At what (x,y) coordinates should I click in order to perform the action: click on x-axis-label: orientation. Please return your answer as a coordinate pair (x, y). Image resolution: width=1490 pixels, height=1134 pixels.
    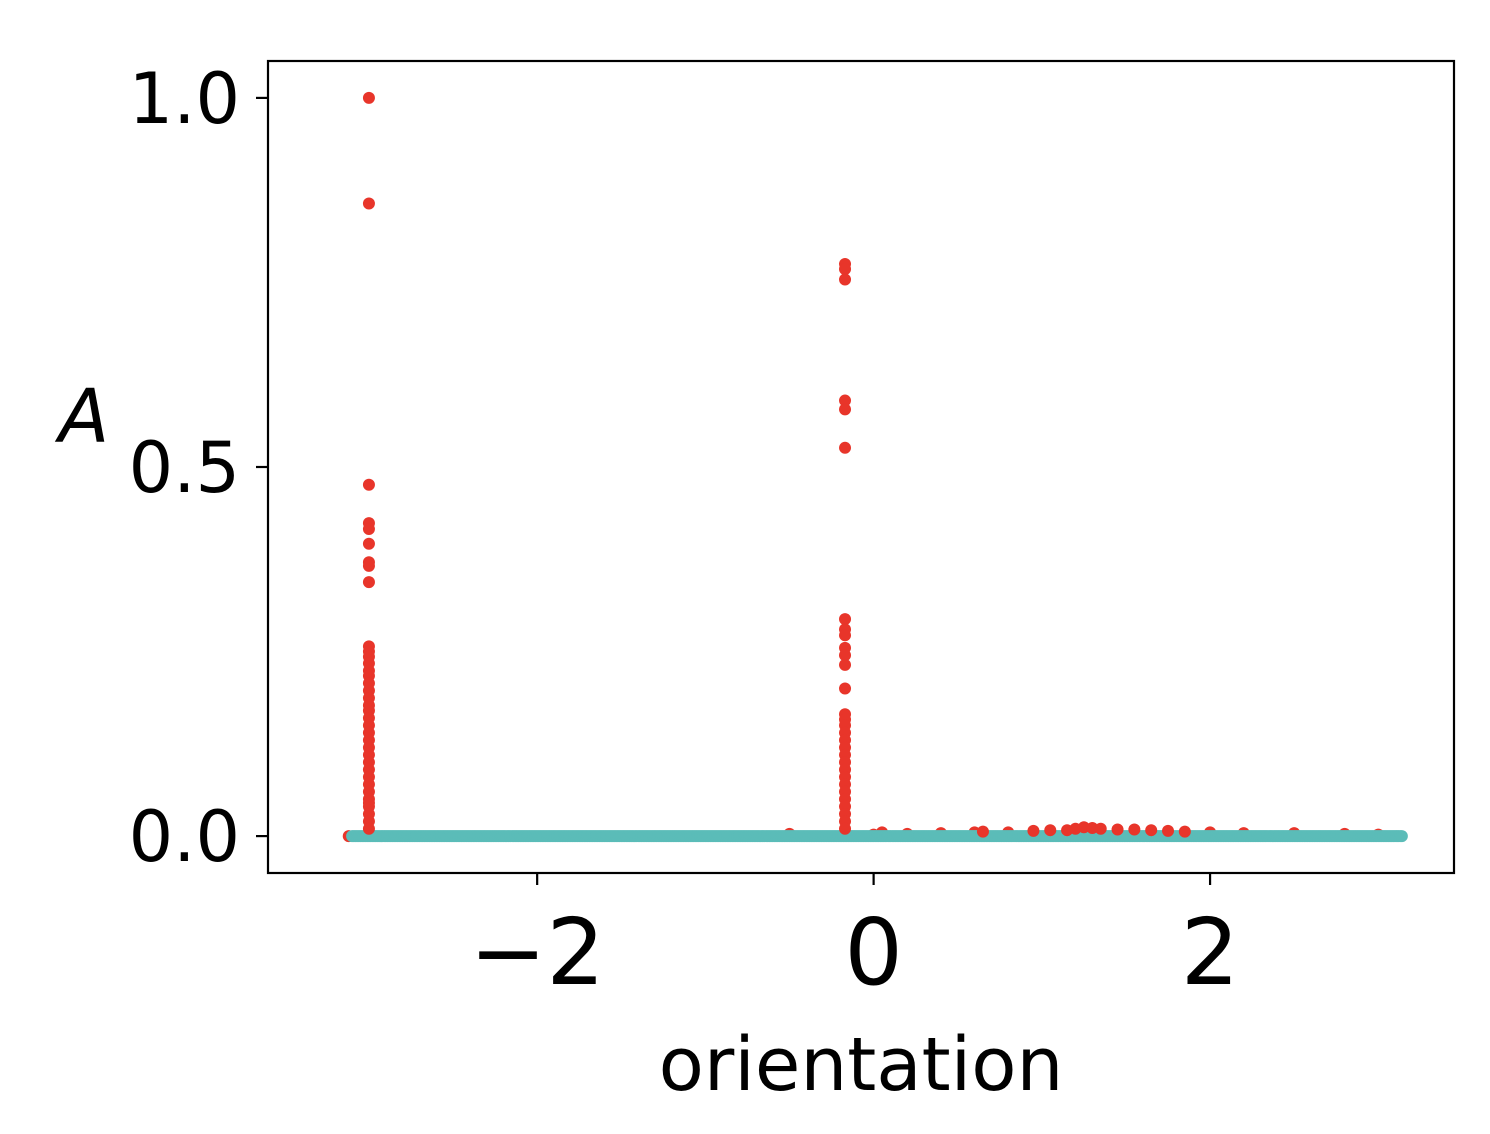
    Looking at the image, I should click on (861, 1065).